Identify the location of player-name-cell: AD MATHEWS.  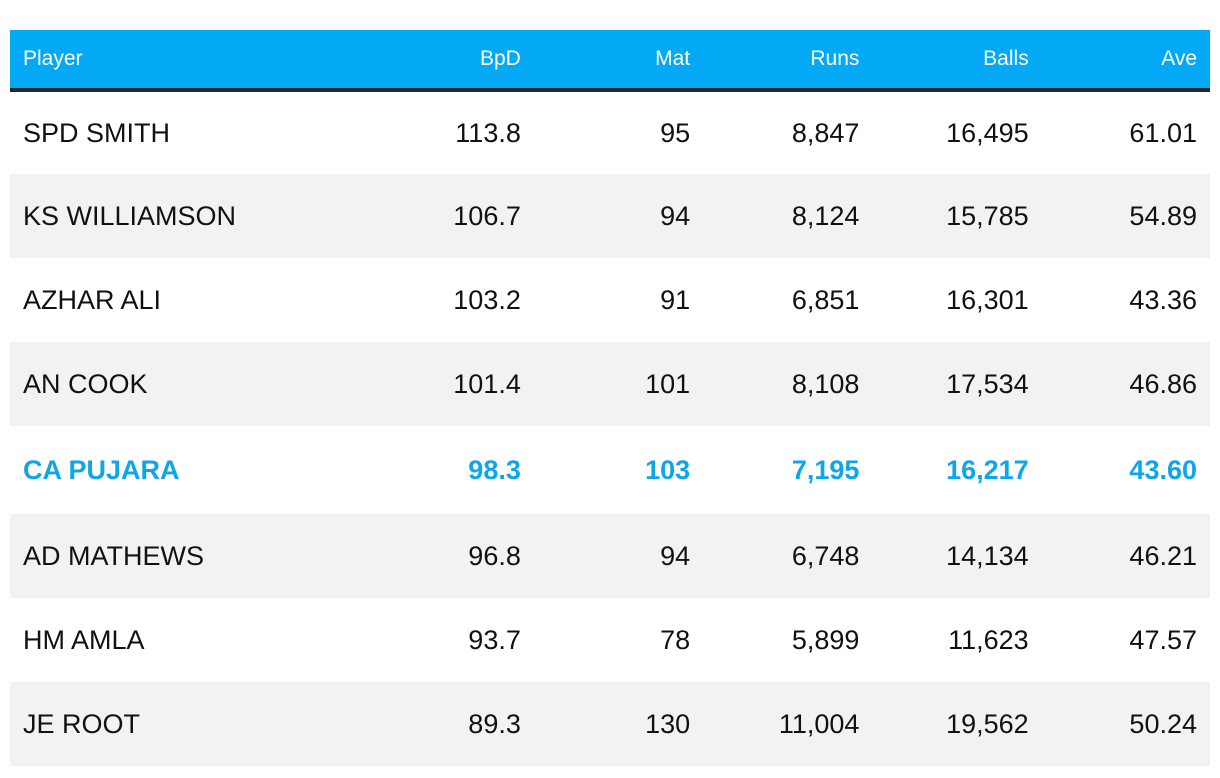
(187, 556).